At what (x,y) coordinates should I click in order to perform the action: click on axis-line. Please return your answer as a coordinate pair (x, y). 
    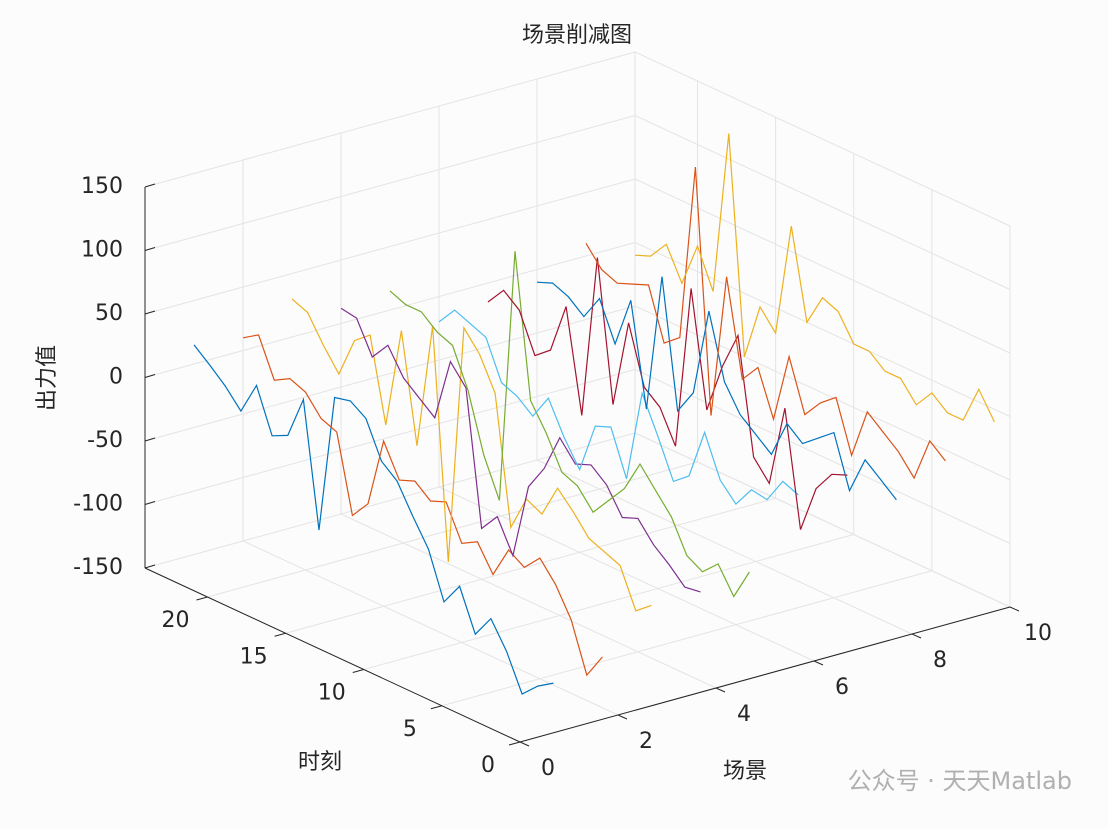
    Looking at the image, I should click on (765, 674).